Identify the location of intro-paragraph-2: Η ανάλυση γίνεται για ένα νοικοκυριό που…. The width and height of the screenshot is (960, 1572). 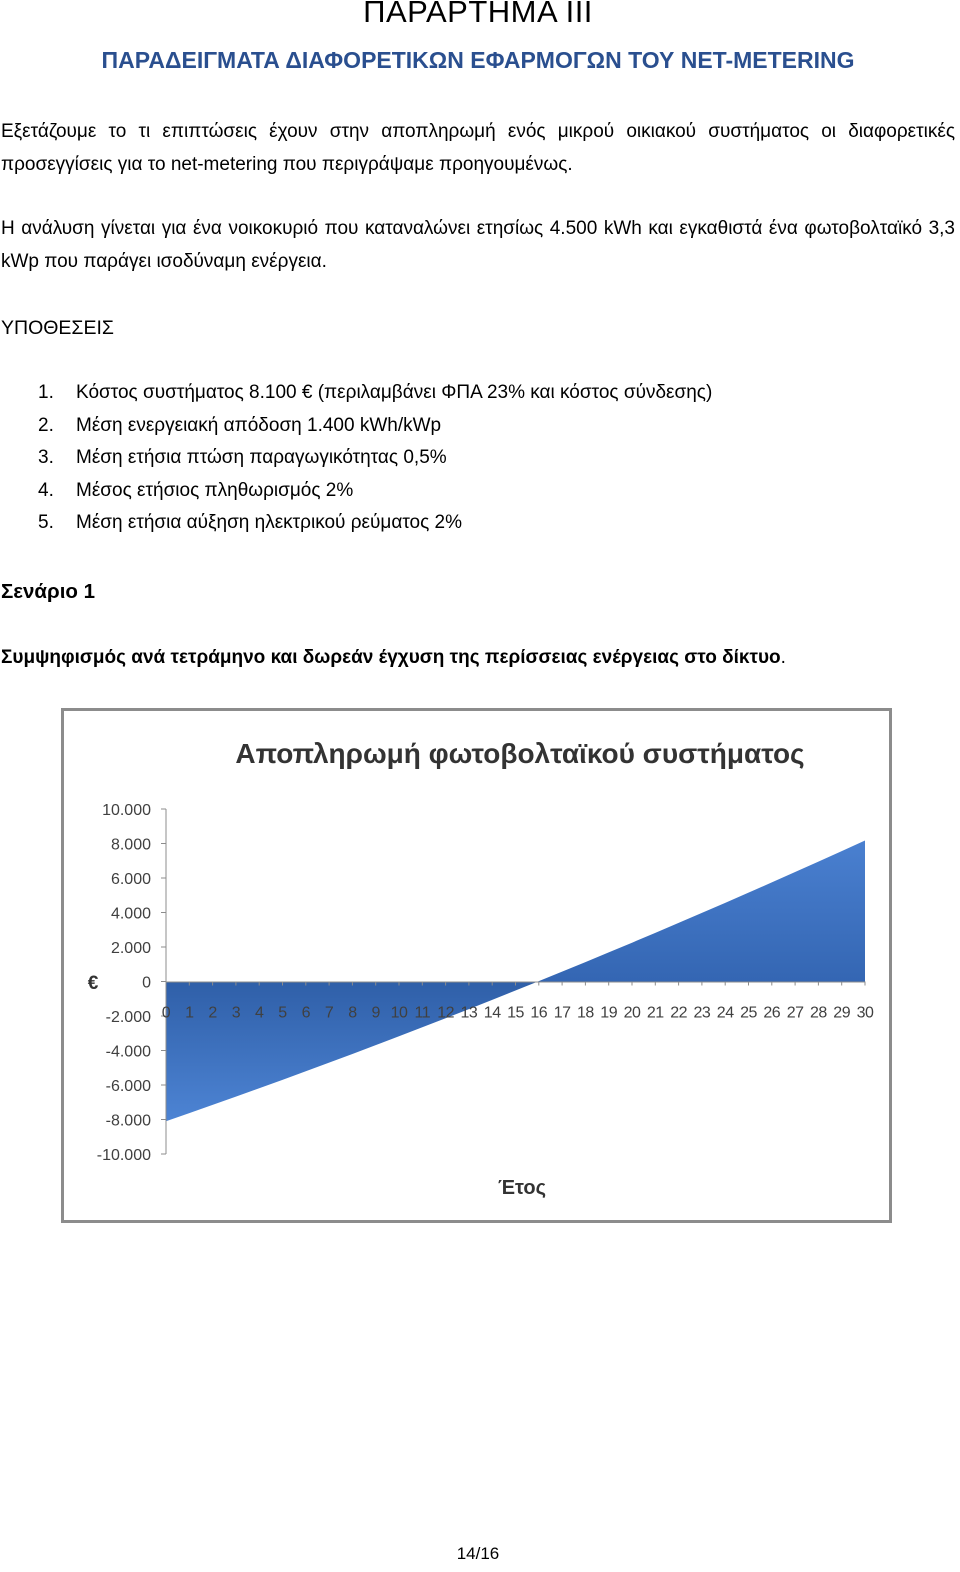
(478, 245).